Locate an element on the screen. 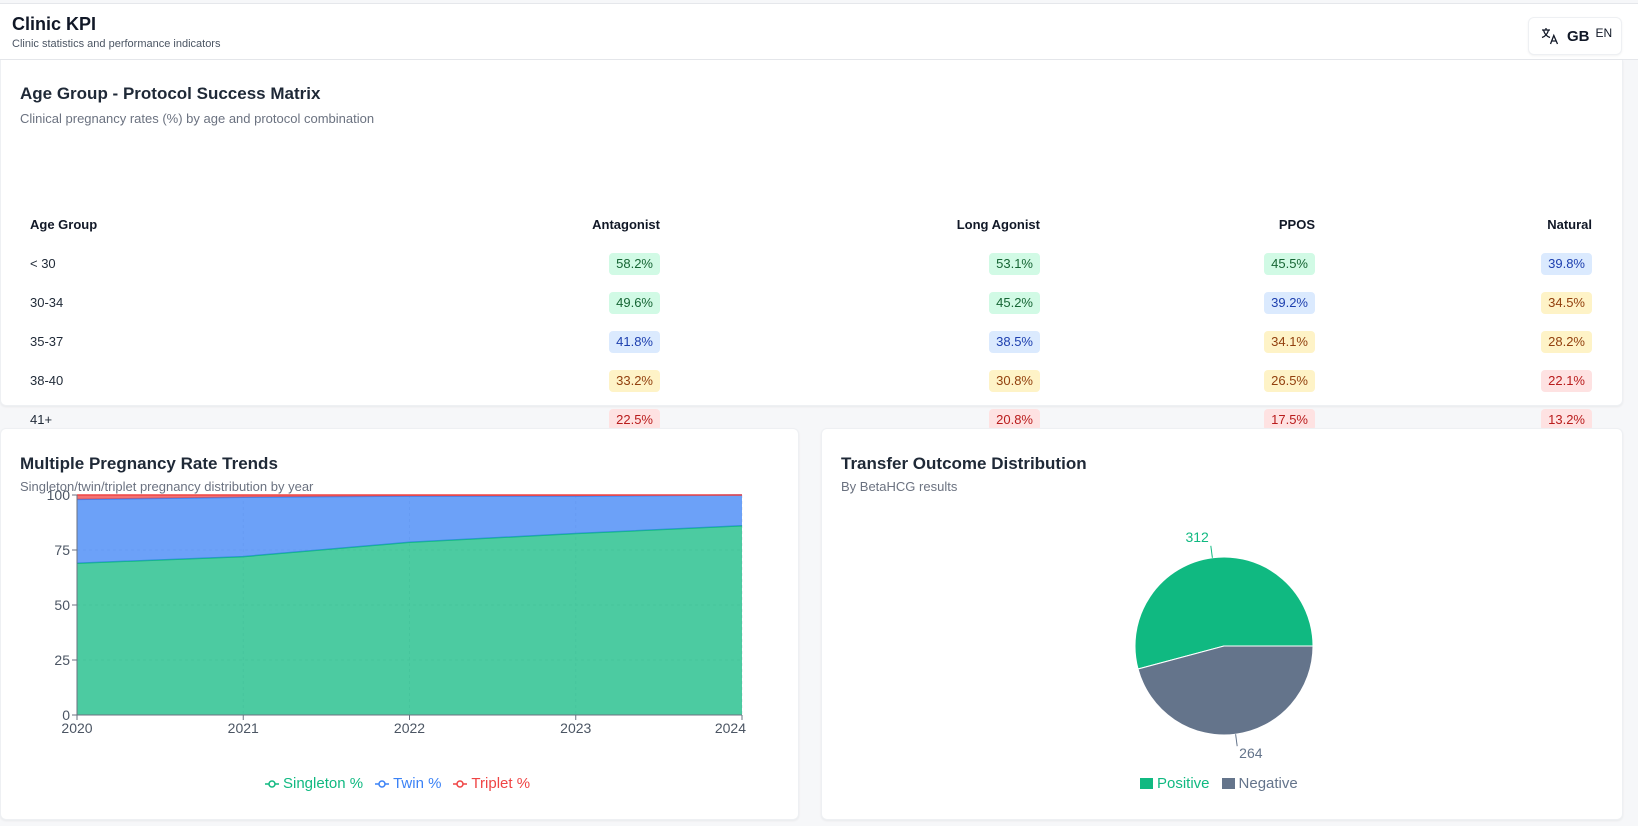  outcome-subtitle: By BetaHCG results is located at coordinates (899, 486).